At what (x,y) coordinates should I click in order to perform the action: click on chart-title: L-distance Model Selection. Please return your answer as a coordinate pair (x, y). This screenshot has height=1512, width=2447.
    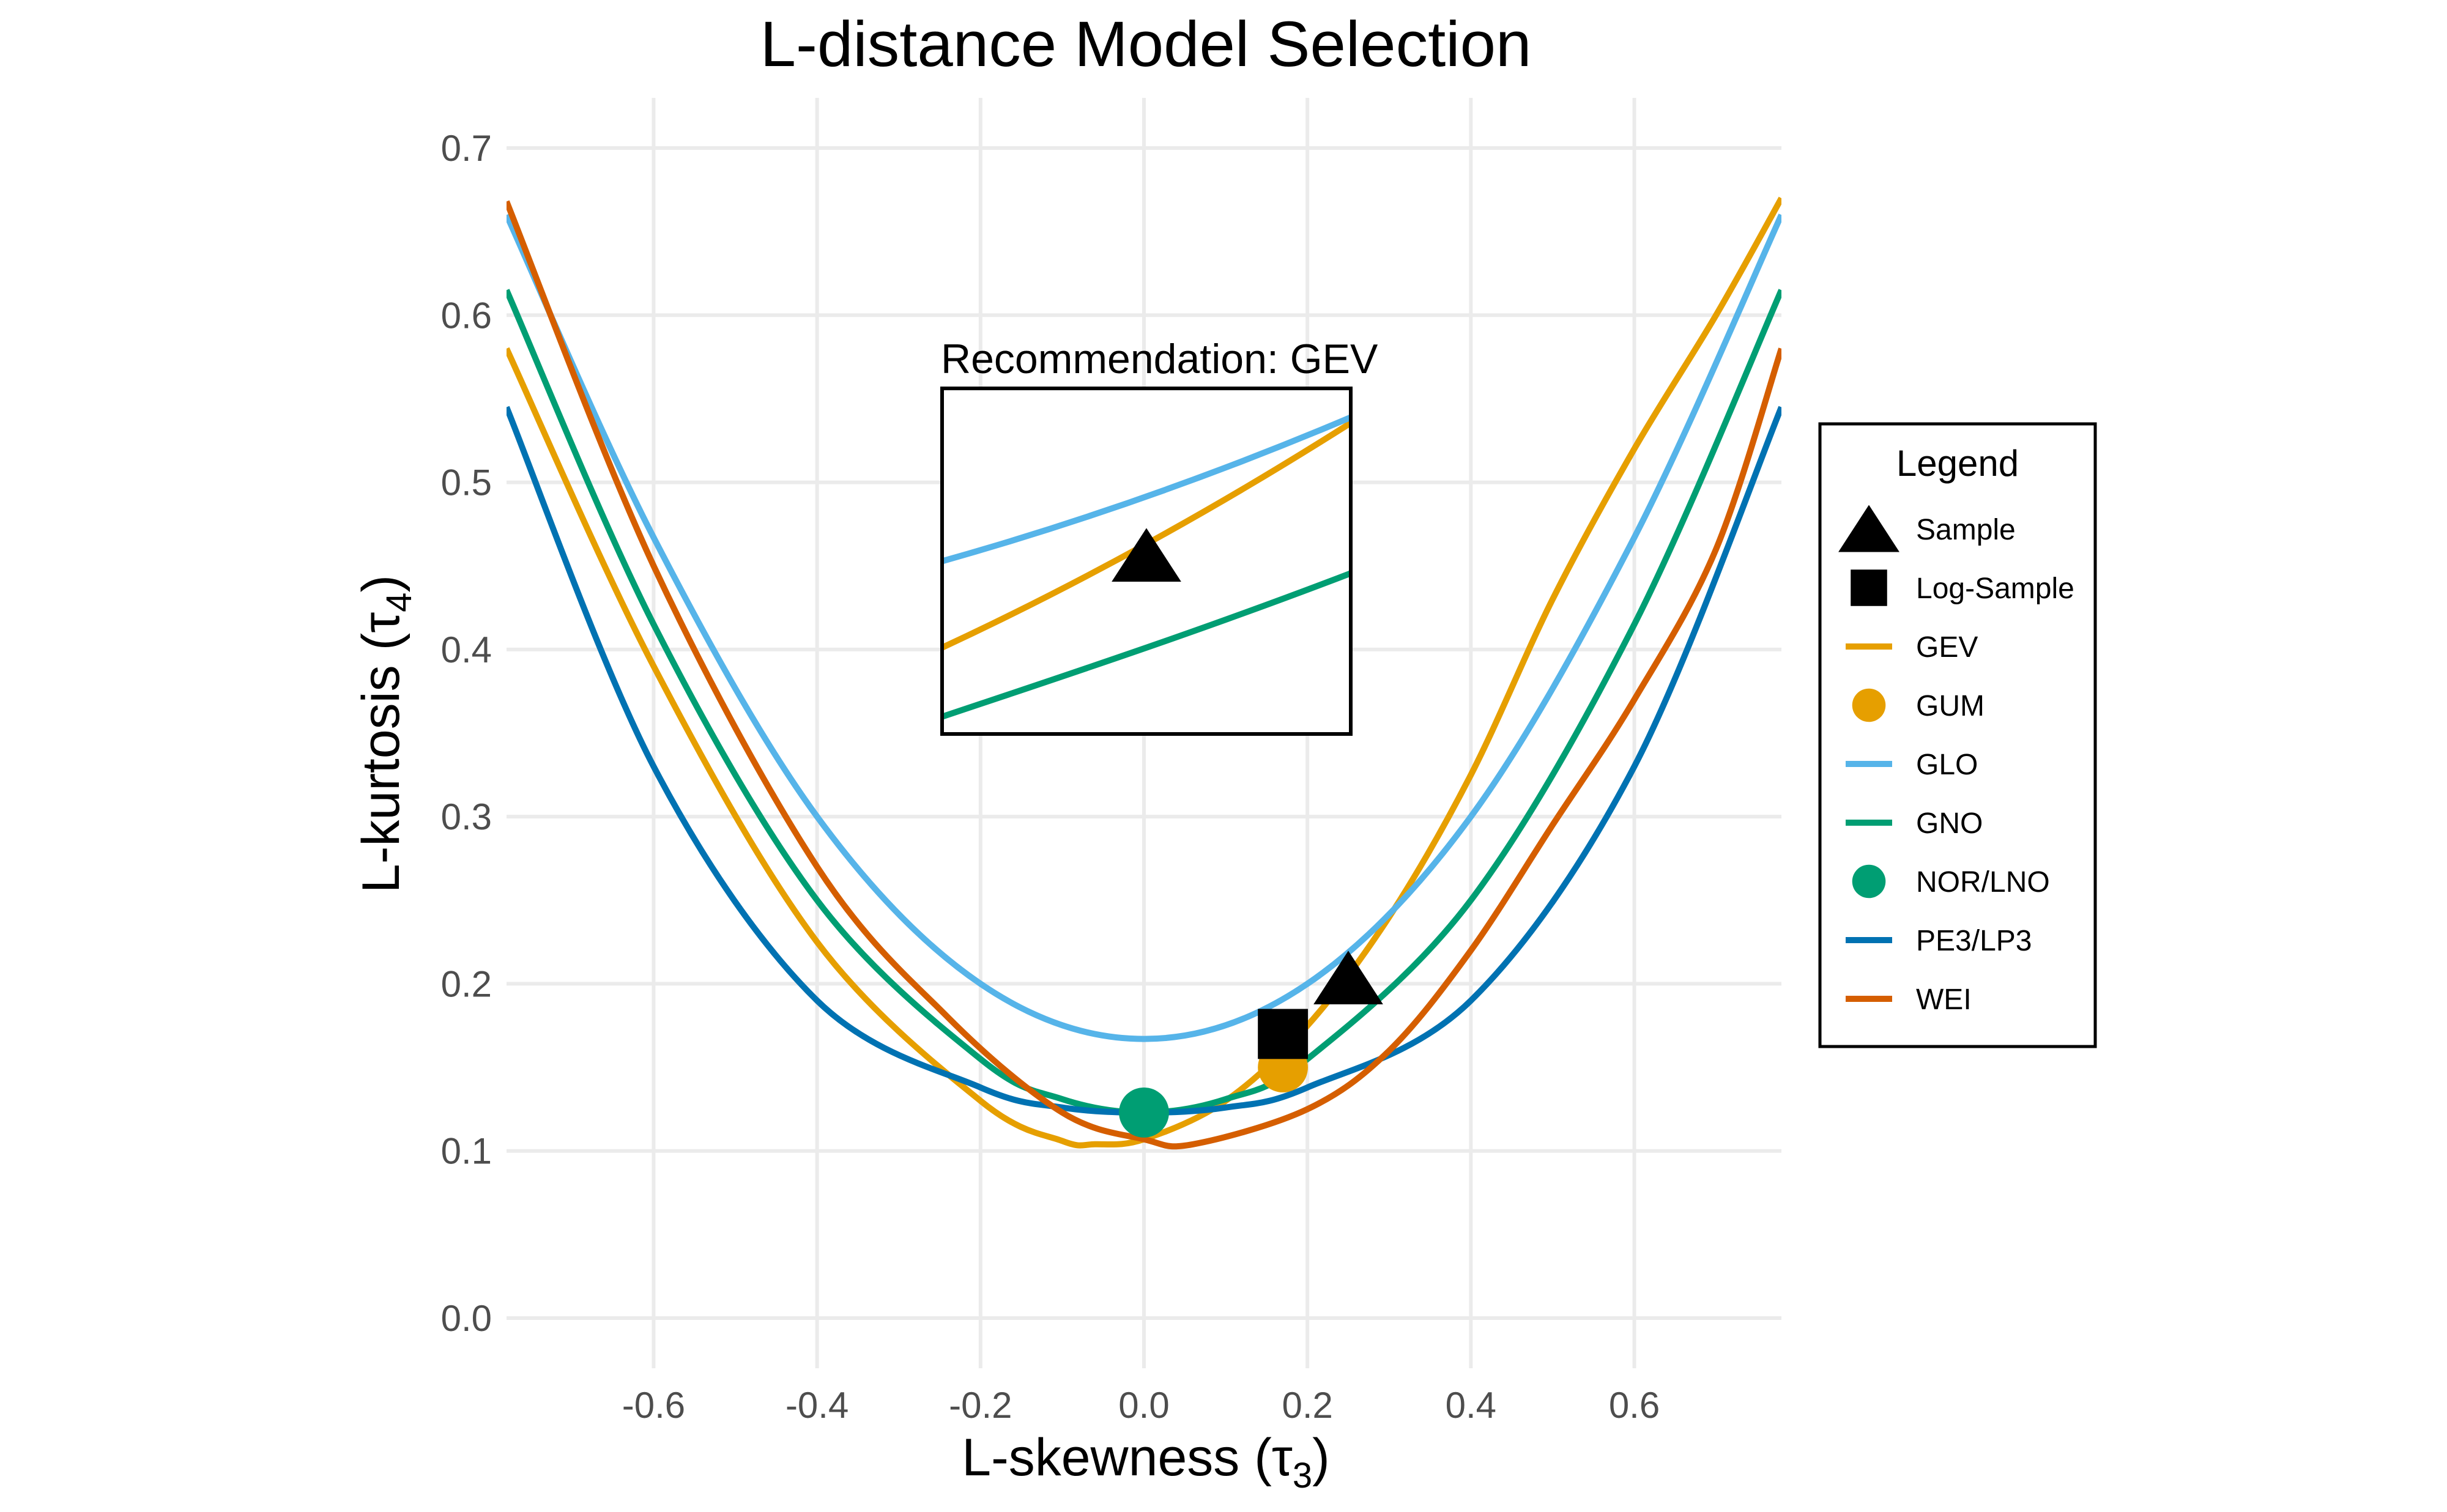
    Looking at the image, I should click on (1146, 44).